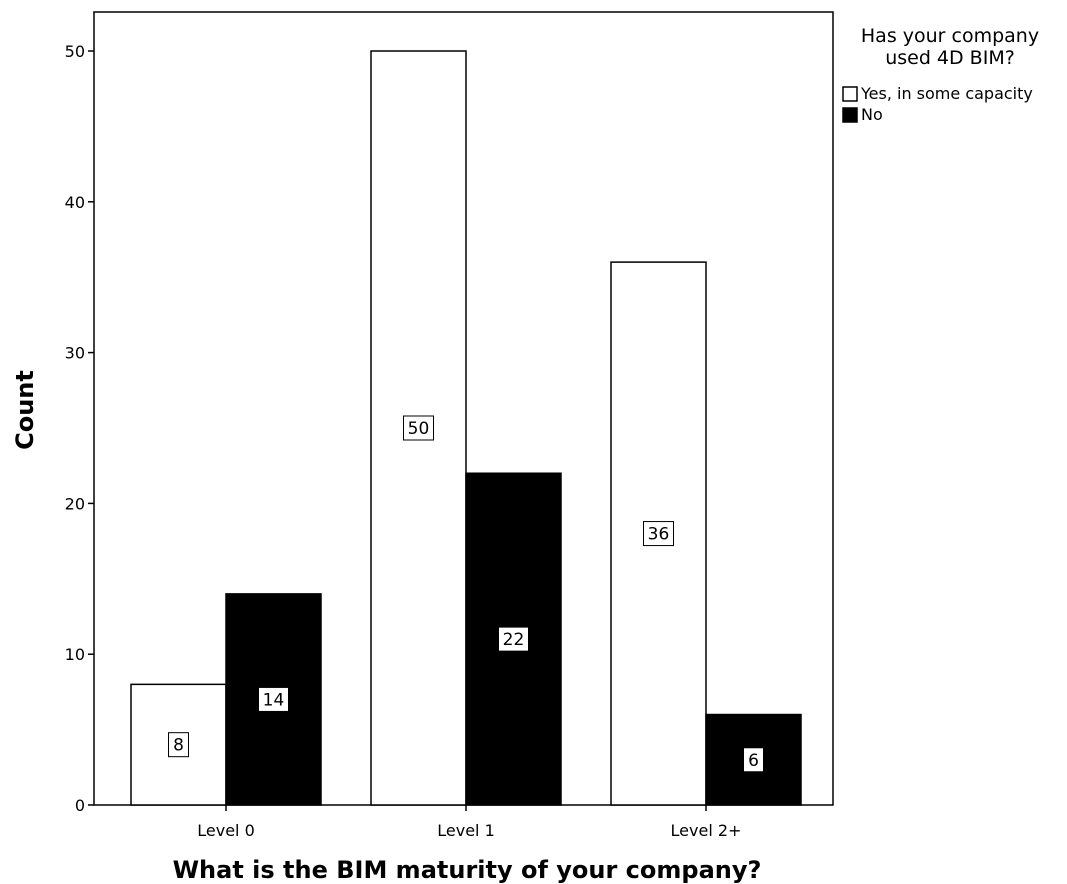  I want to click on legend-title-line-2: used 4D BIM?, so click(950, 58).